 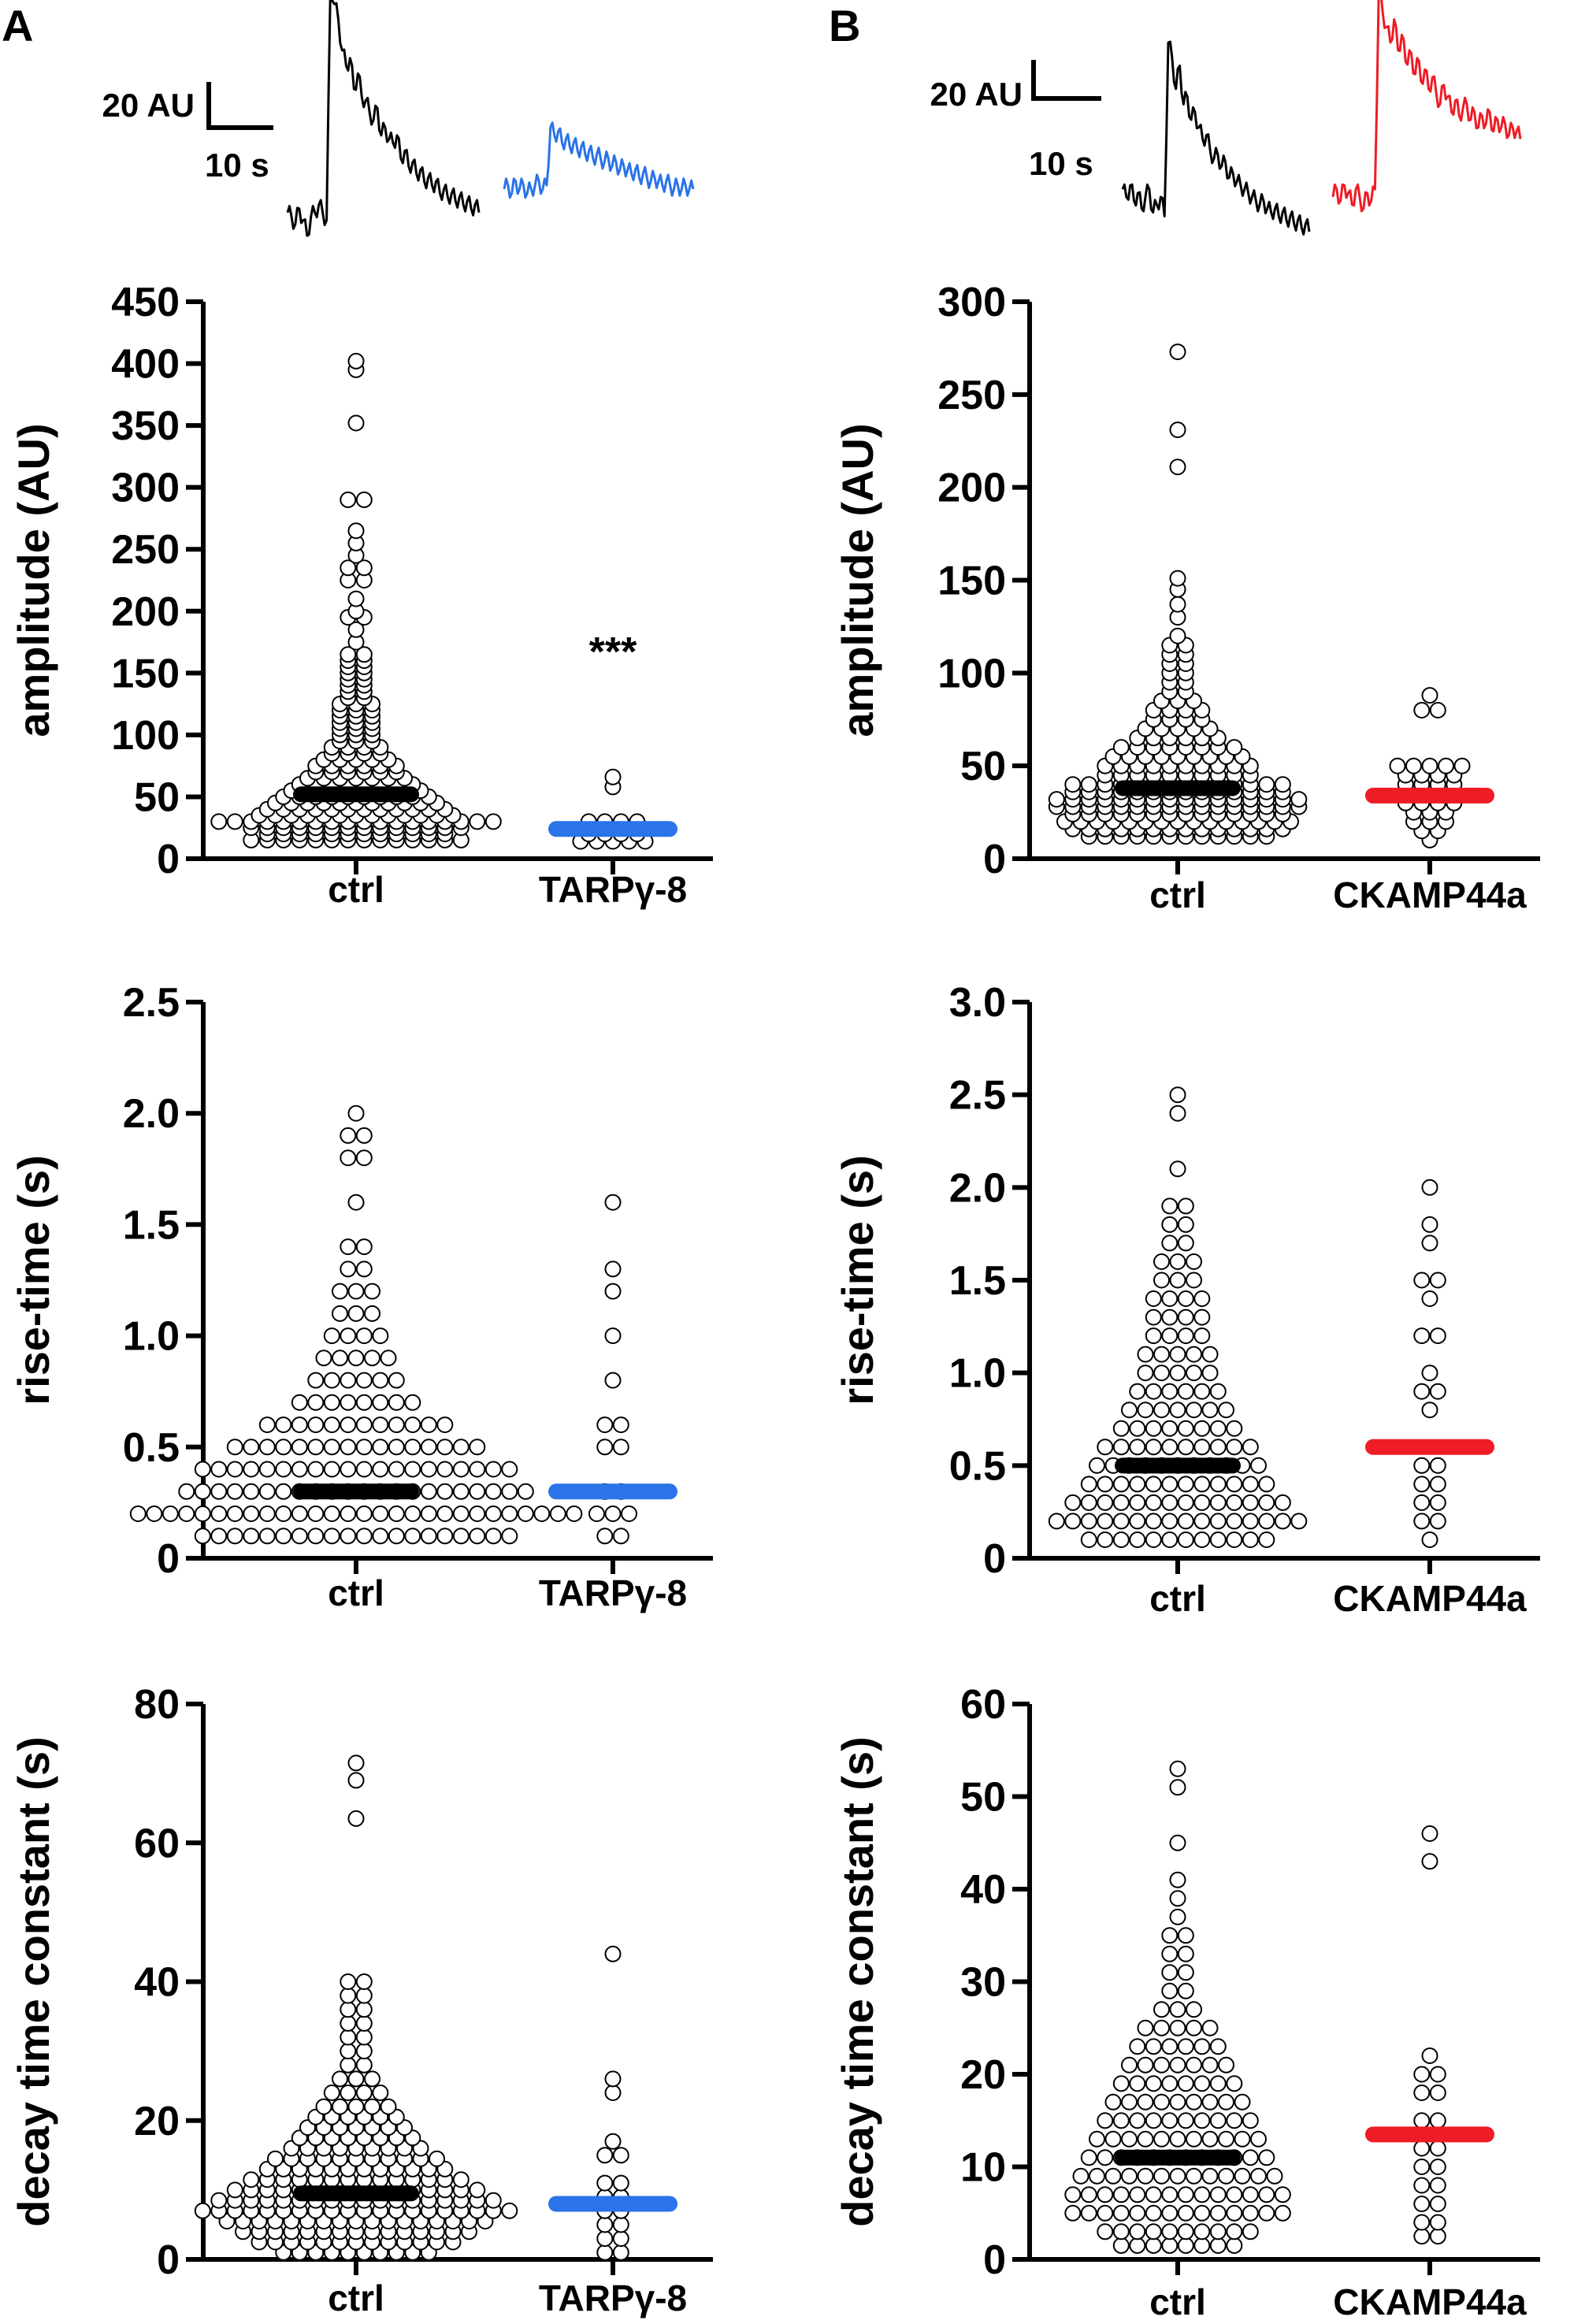 I want to click on scale-bar-a-x-label: 10 s, so click(x=237, y=165).